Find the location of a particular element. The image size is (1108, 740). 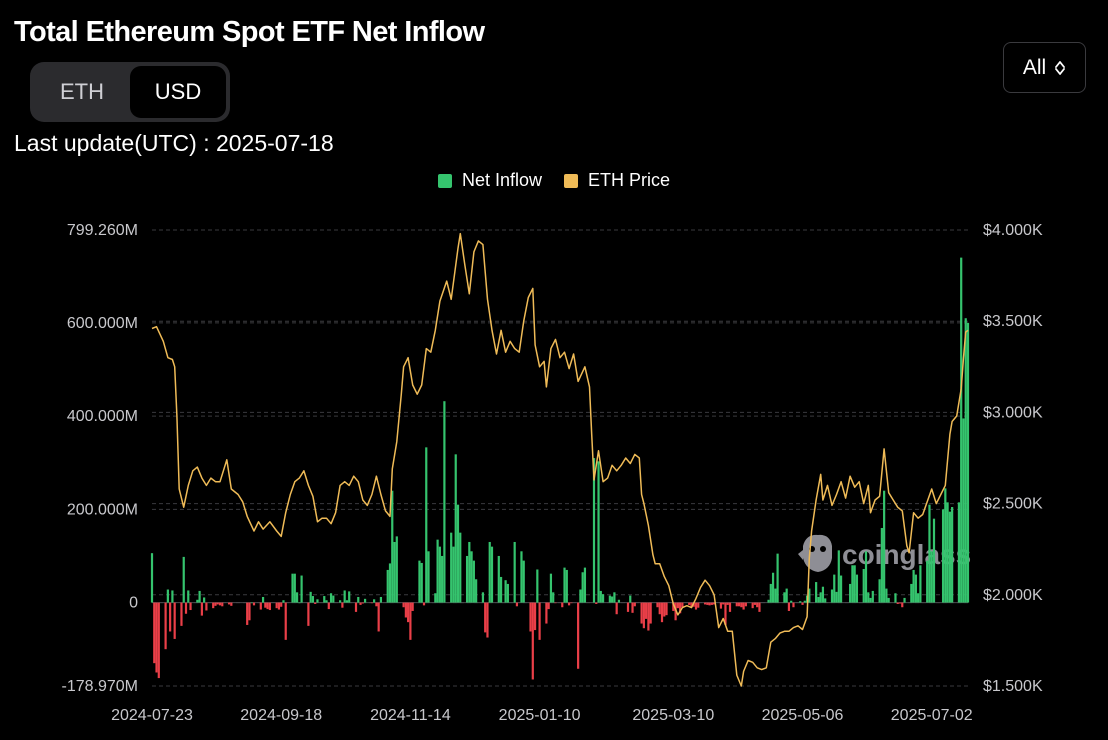

x-axis-tick-label: 2025-05-06 is located at coordinates (803, 715).